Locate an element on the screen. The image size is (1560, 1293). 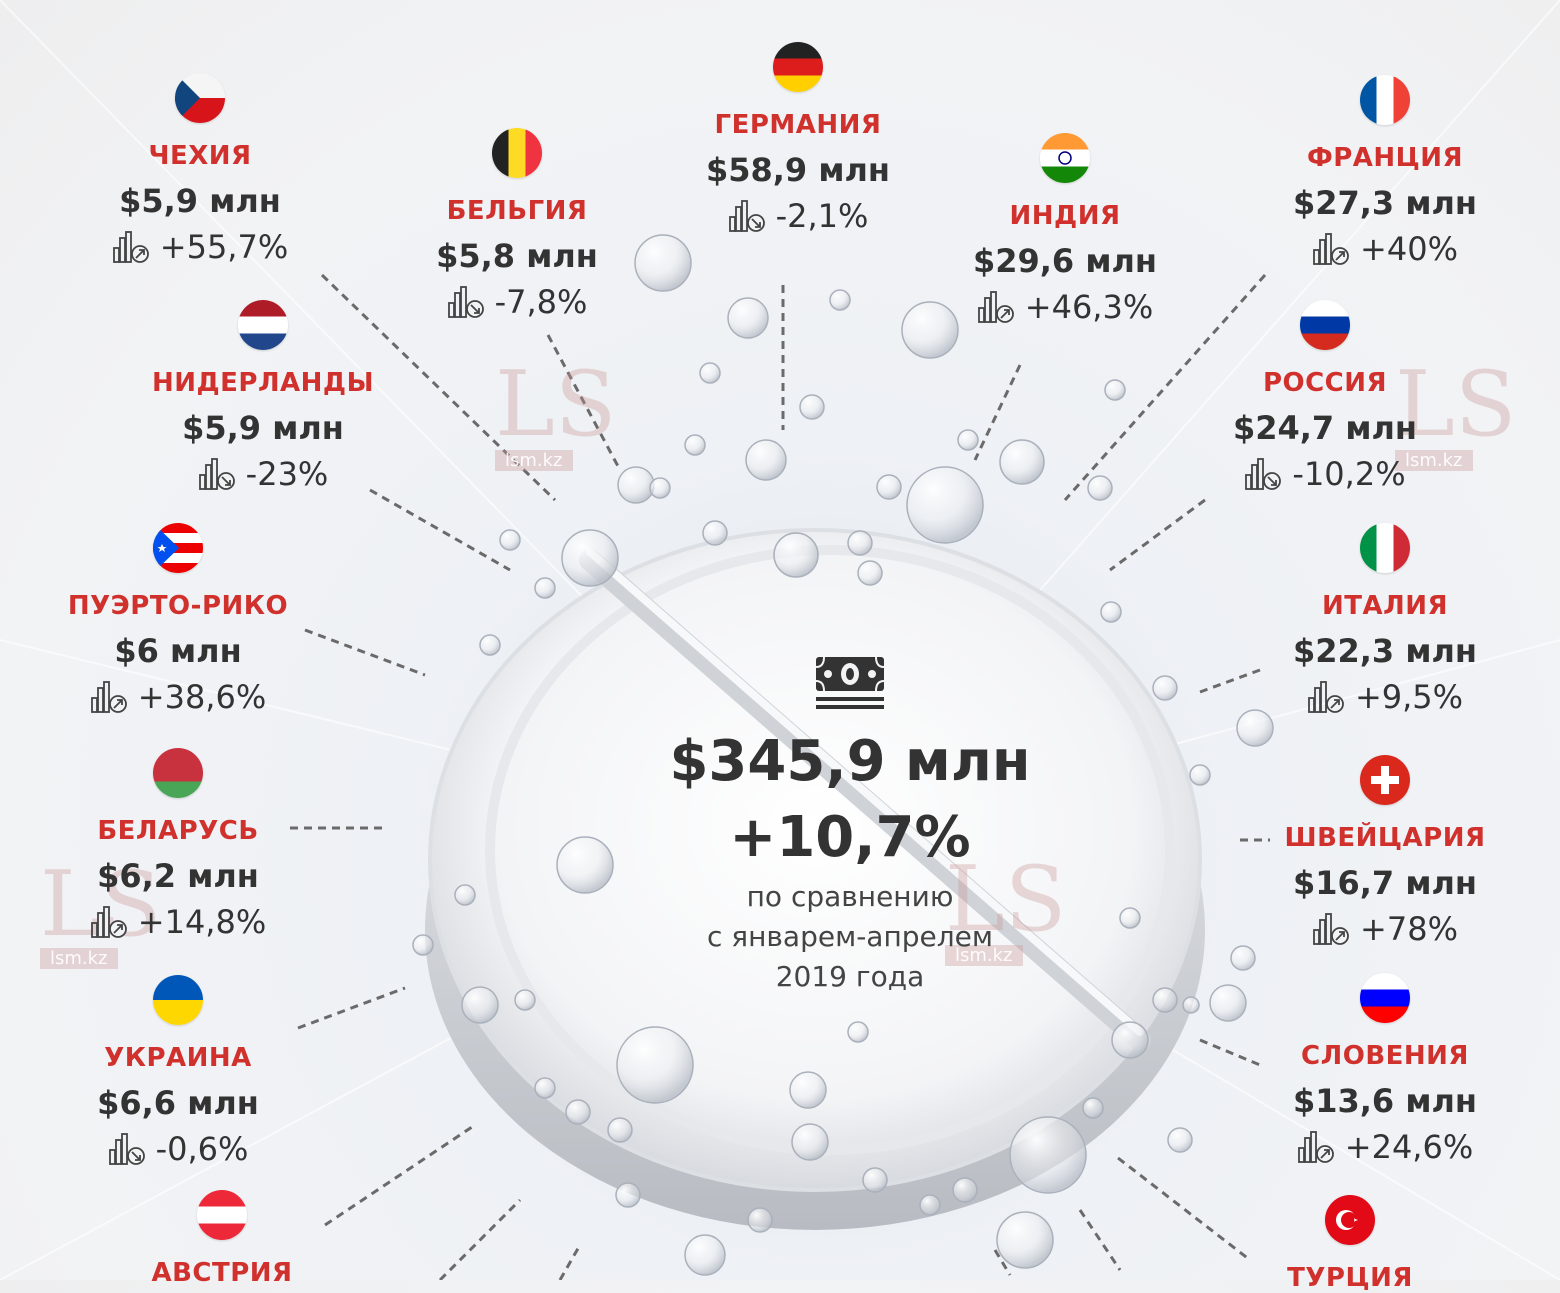
country-amount: $22,3 млн is located at coordinates (1385, 651).